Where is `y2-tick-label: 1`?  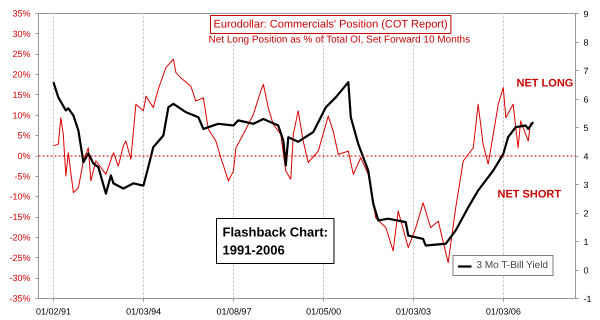 y2-tick-label: 1 is located at coordinates (586, 242).